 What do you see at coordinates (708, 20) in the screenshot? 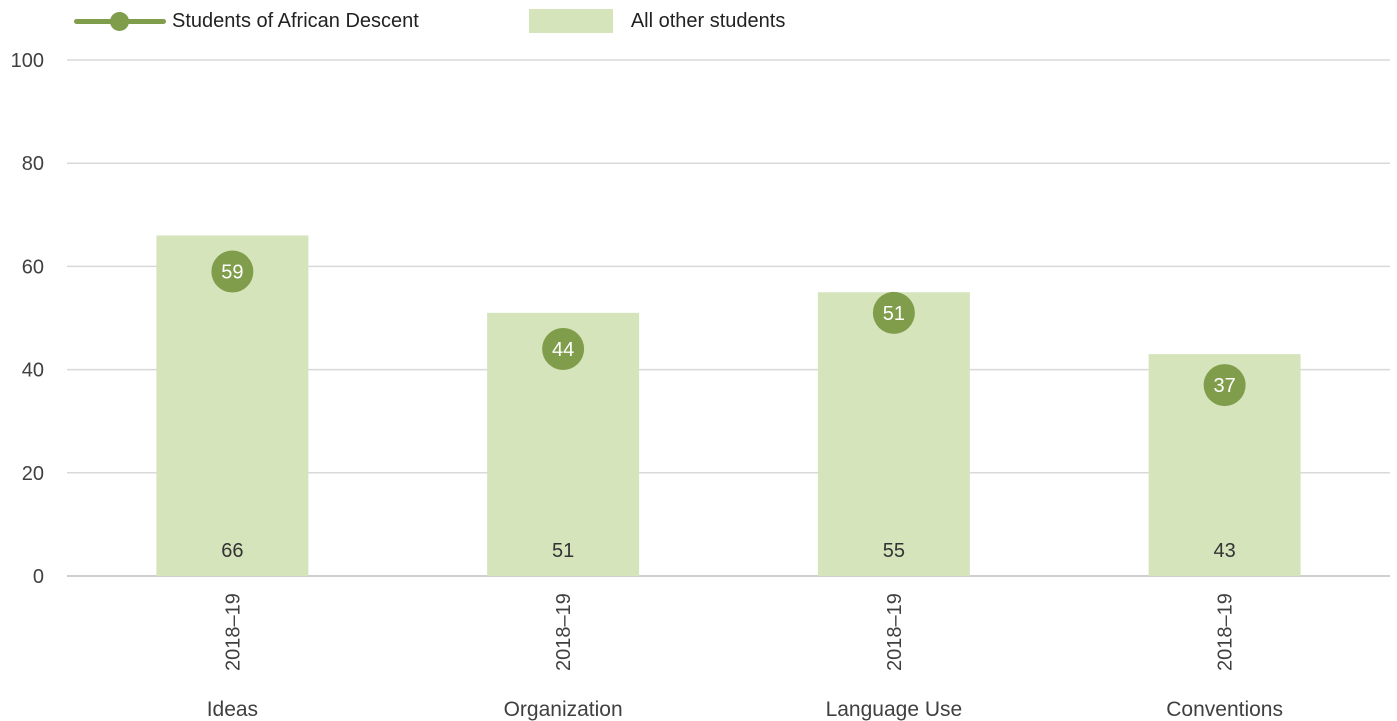
I see `legend-label-all-other: All other students` at bounding box center [708, 20].